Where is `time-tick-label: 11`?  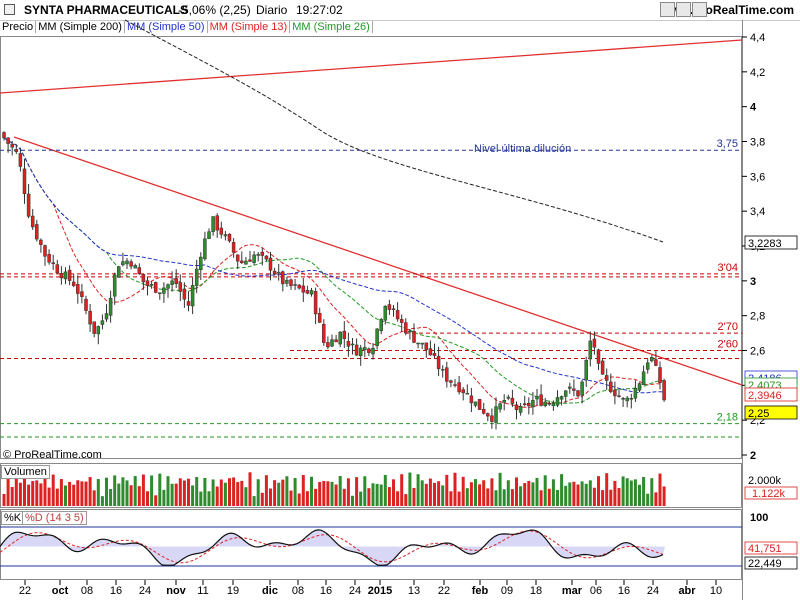
time-tick-label: 11 is located at coordinates (202, 591).